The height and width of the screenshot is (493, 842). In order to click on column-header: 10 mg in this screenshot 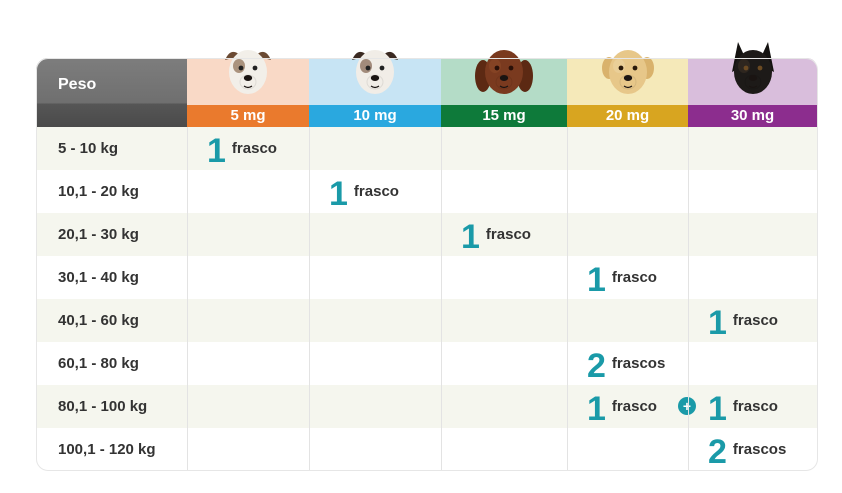, I will do `click(375, 88)`.